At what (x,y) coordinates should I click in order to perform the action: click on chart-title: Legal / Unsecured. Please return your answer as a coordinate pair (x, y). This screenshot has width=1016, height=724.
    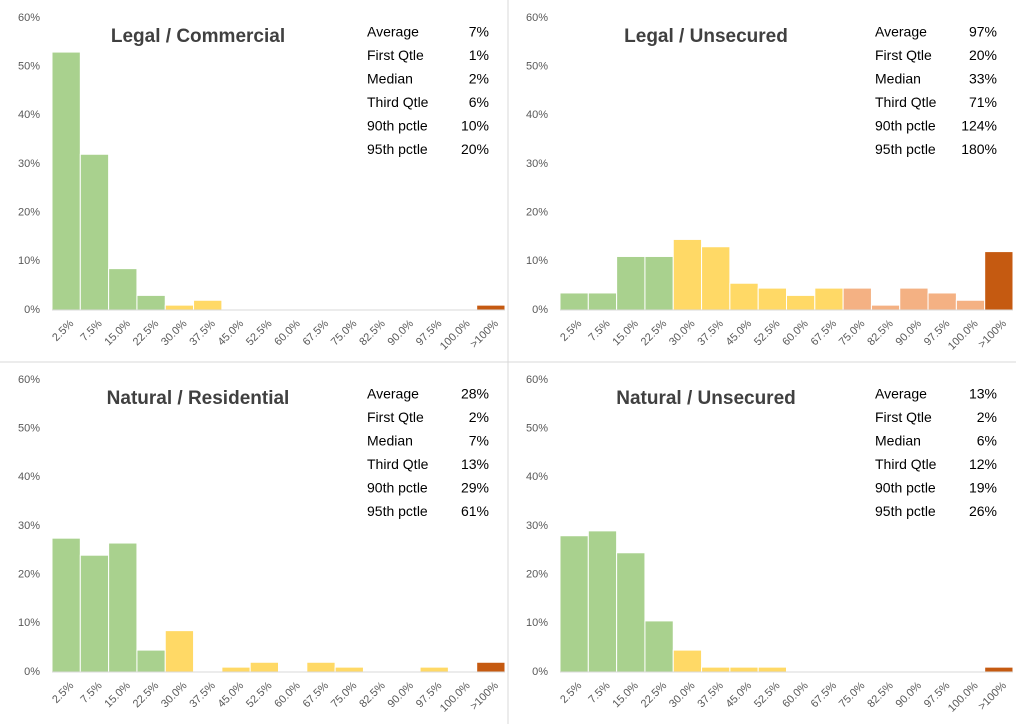
    Looking at the image, I should click on (706, 36).